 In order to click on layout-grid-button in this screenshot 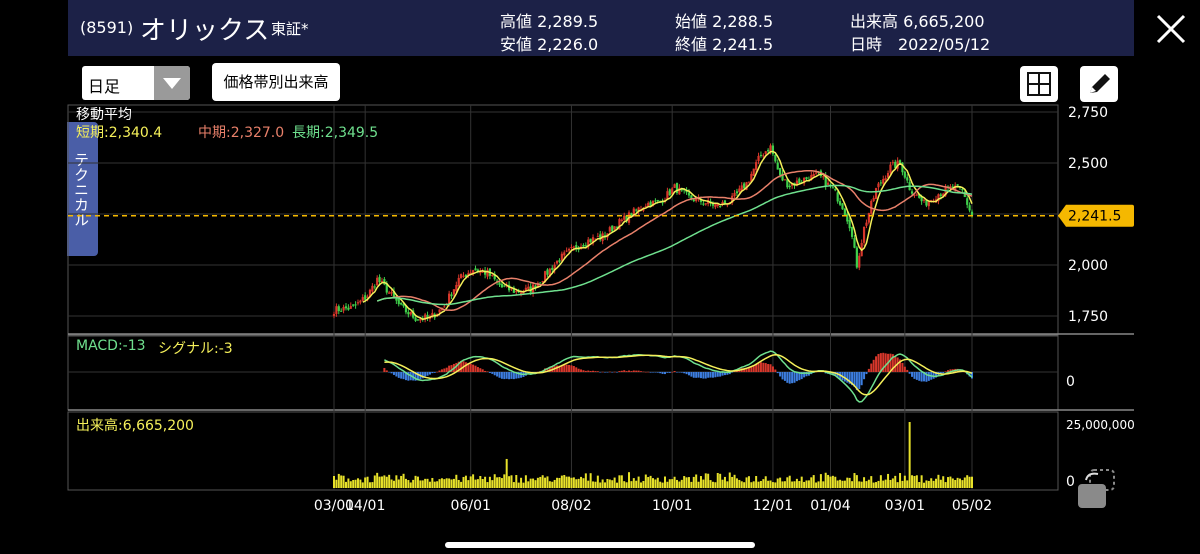, I will do `click(1039, 84)`.